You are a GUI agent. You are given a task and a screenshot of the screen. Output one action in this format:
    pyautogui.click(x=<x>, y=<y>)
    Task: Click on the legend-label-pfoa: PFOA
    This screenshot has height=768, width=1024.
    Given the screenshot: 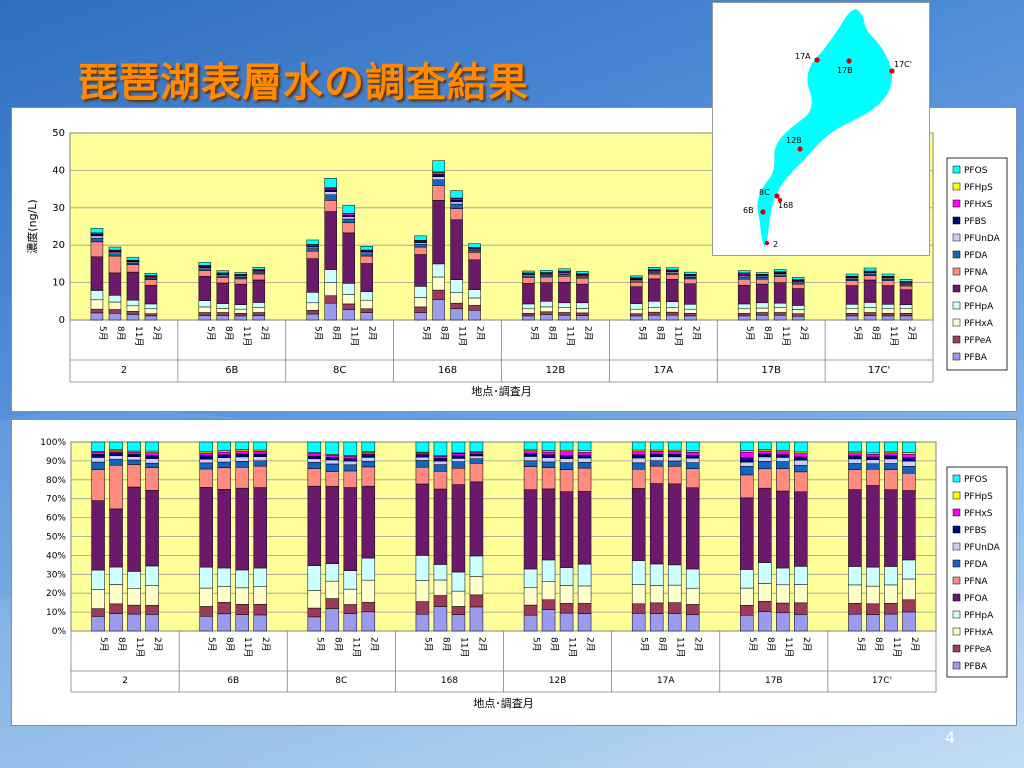 What is the action you would take?
    pyautogui.click(x=976, y=599)
    